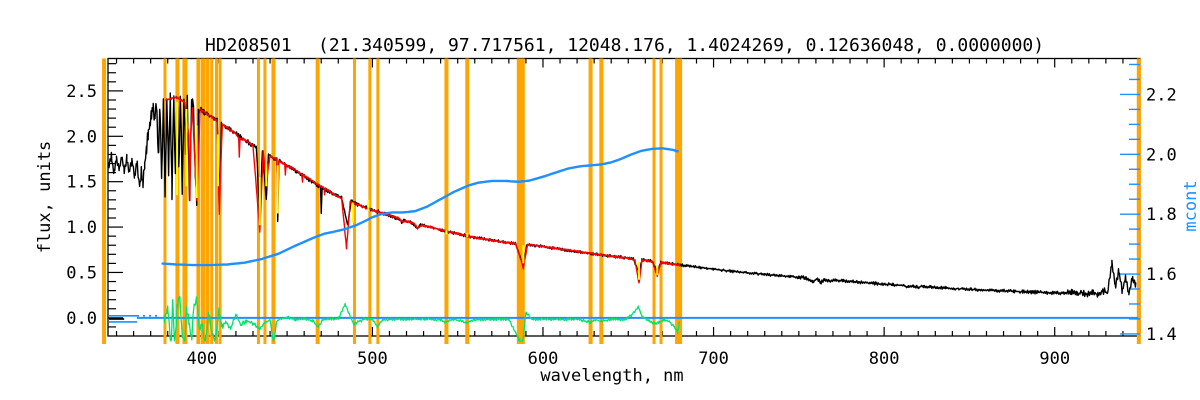 The image size is (1200, 400). Describe the element at coordinates (884, 359) in the screenshot. I see `x-tick-label: 800` at that location.